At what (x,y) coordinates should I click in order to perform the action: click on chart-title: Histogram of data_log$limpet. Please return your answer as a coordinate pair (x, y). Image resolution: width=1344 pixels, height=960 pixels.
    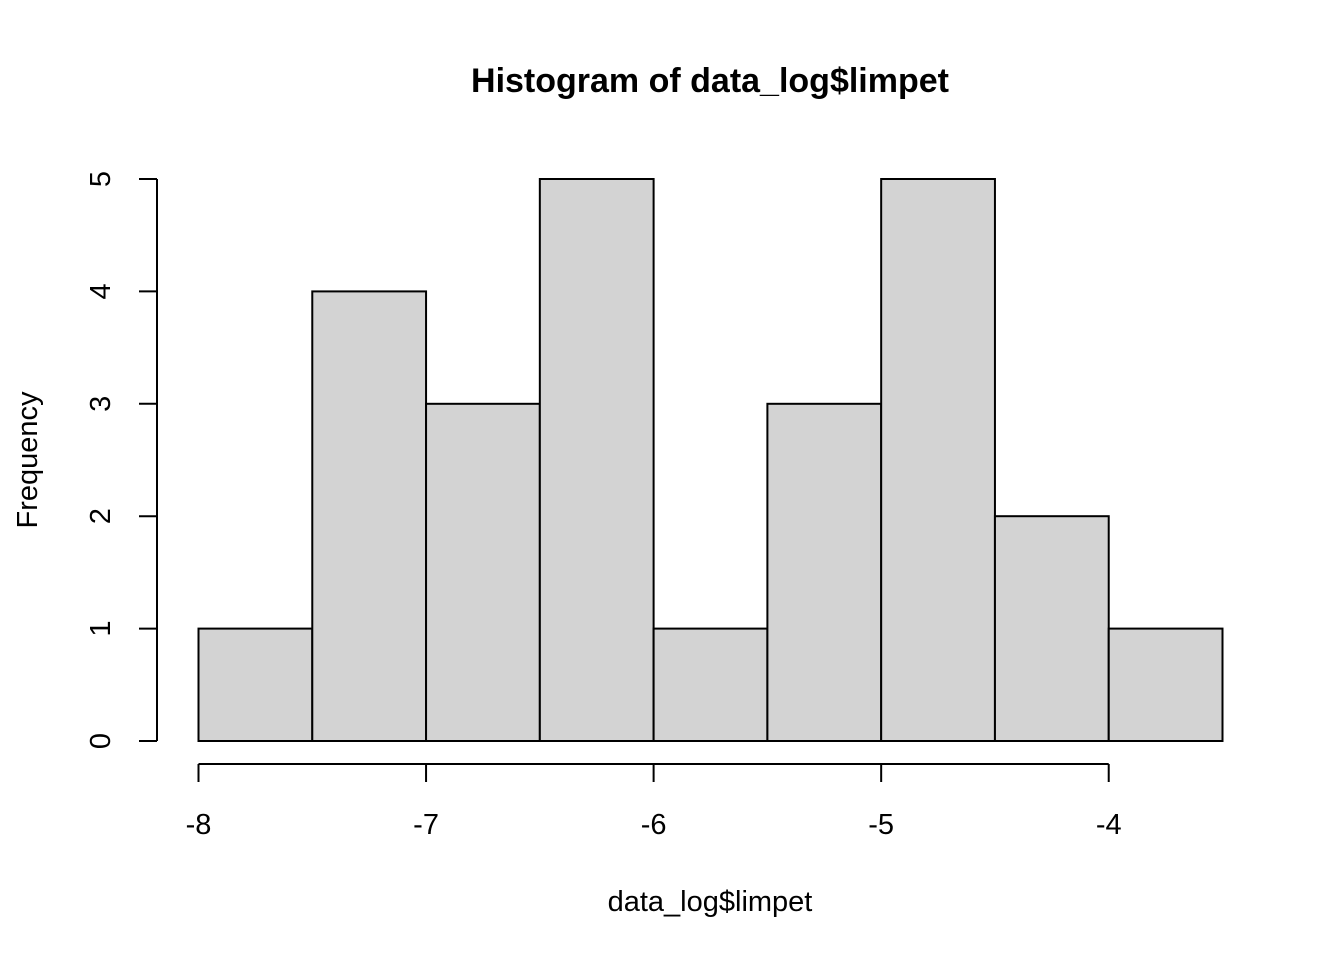
    Looking at the image, I should click on (710, 81).